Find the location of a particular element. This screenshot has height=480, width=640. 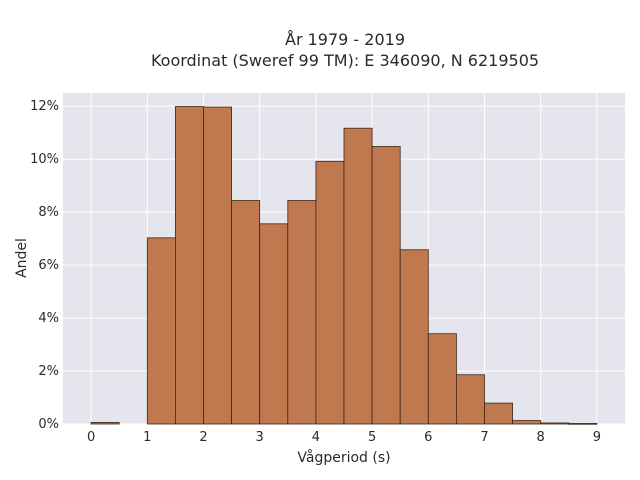

x-tick-label: 8 is located at coordinates (541, 437).